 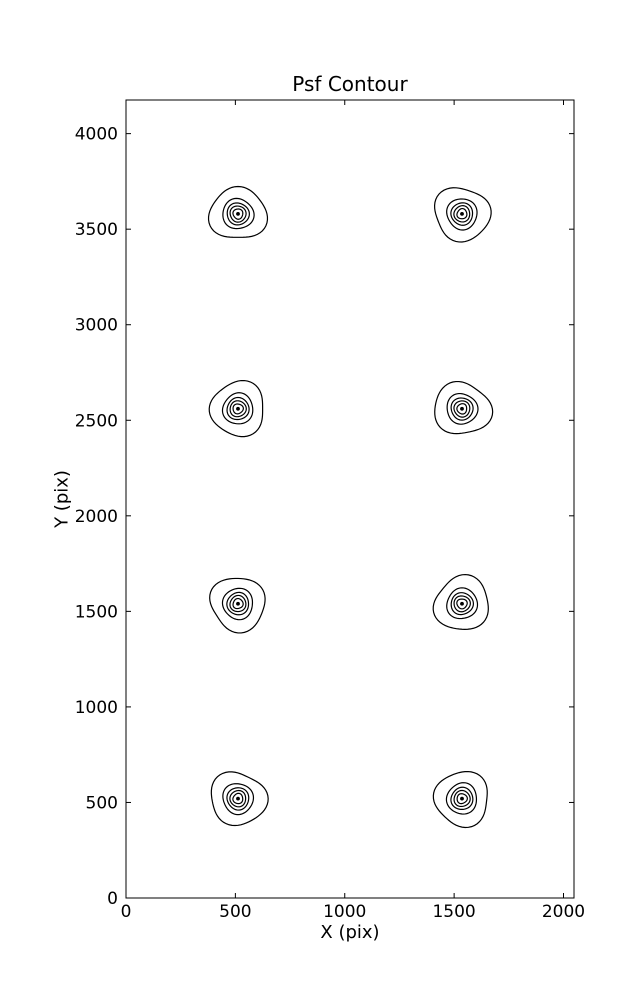 What do you see at coordinates (126, 912) in the screenshot?
I see `x-tick-label: 0` at bounding box center [126, 912].